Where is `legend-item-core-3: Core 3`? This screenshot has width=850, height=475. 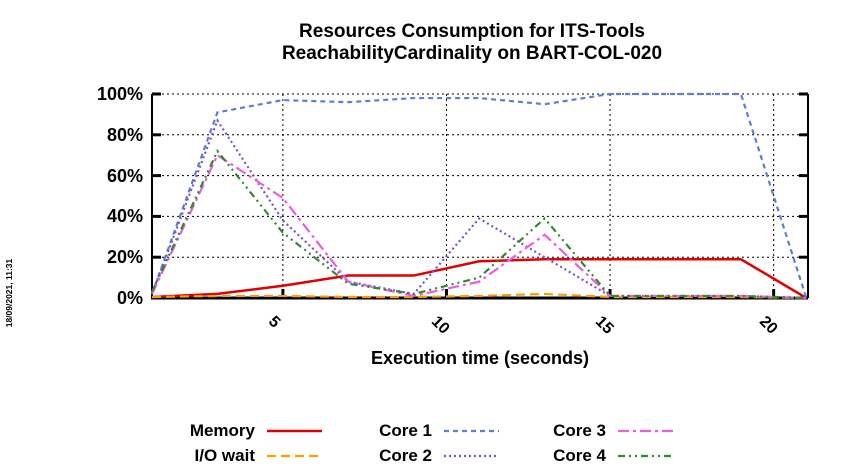 legend-item-core-3: Core 3 is located at coordinates (595, 430).